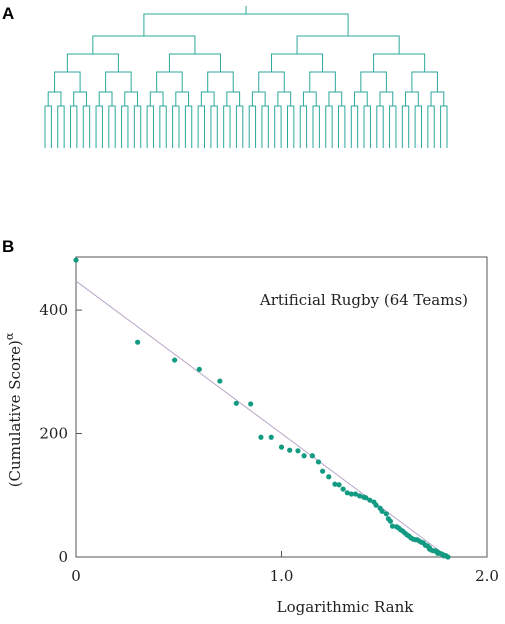  What do you see at coordinates (282, 576) in the screenshot?
I see `x-tick-label: 1.0` at bounding box center [282, 576].